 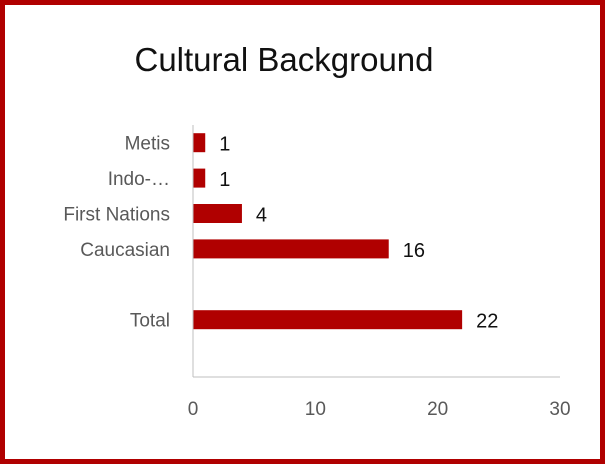 I want to click on category-label: Metis, so click(x=147, y=144).